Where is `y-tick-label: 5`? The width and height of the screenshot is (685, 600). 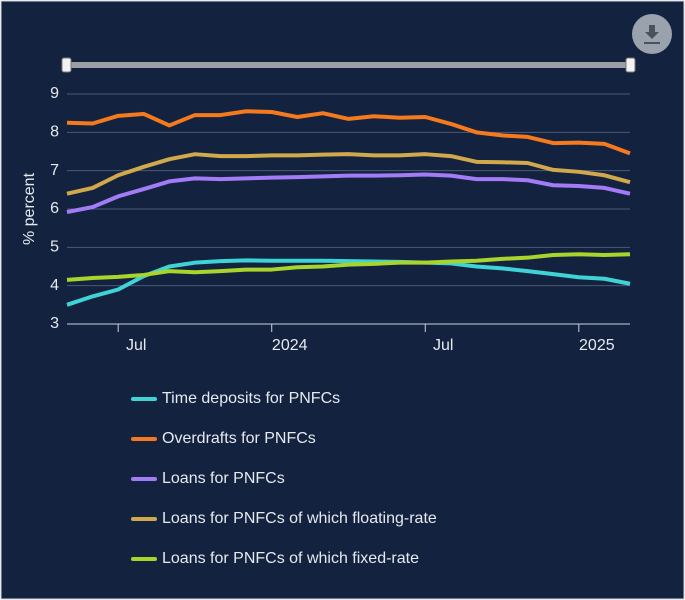
y-tick-label: 5 is located at coordinates (54, 247).